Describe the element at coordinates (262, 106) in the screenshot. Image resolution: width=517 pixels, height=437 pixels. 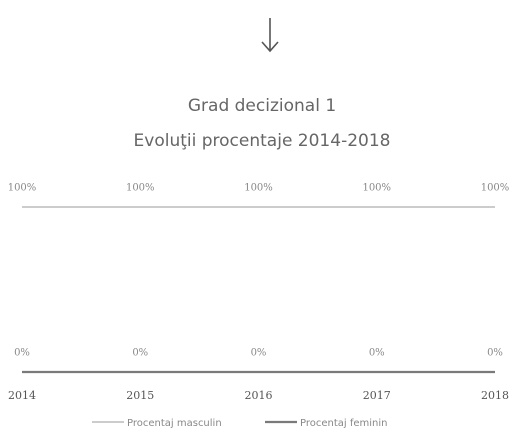
I see `chart-title: Grad decizional 1` at that location.